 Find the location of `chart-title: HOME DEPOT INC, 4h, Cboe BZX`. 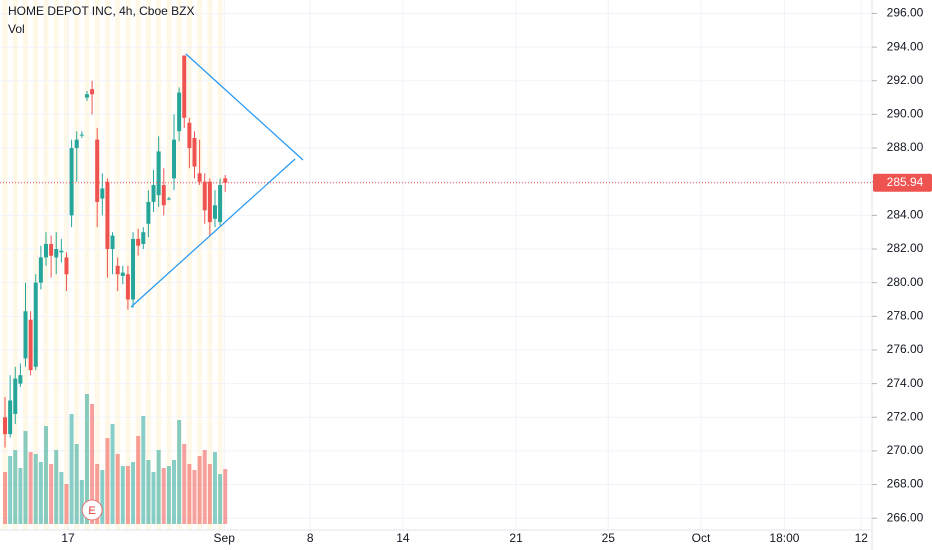

chart-title: HOME DEPOT INC, 4h, Cboe BZX is located at coordinates (101, 11).